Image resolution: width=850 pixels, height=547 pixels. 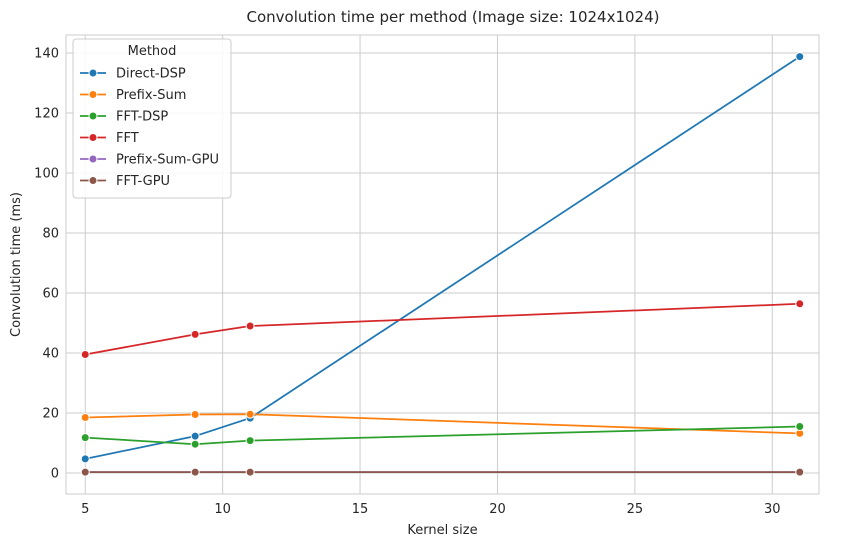 I want to click on legend-label: FFT-GPU, so click(x=143, y=181).